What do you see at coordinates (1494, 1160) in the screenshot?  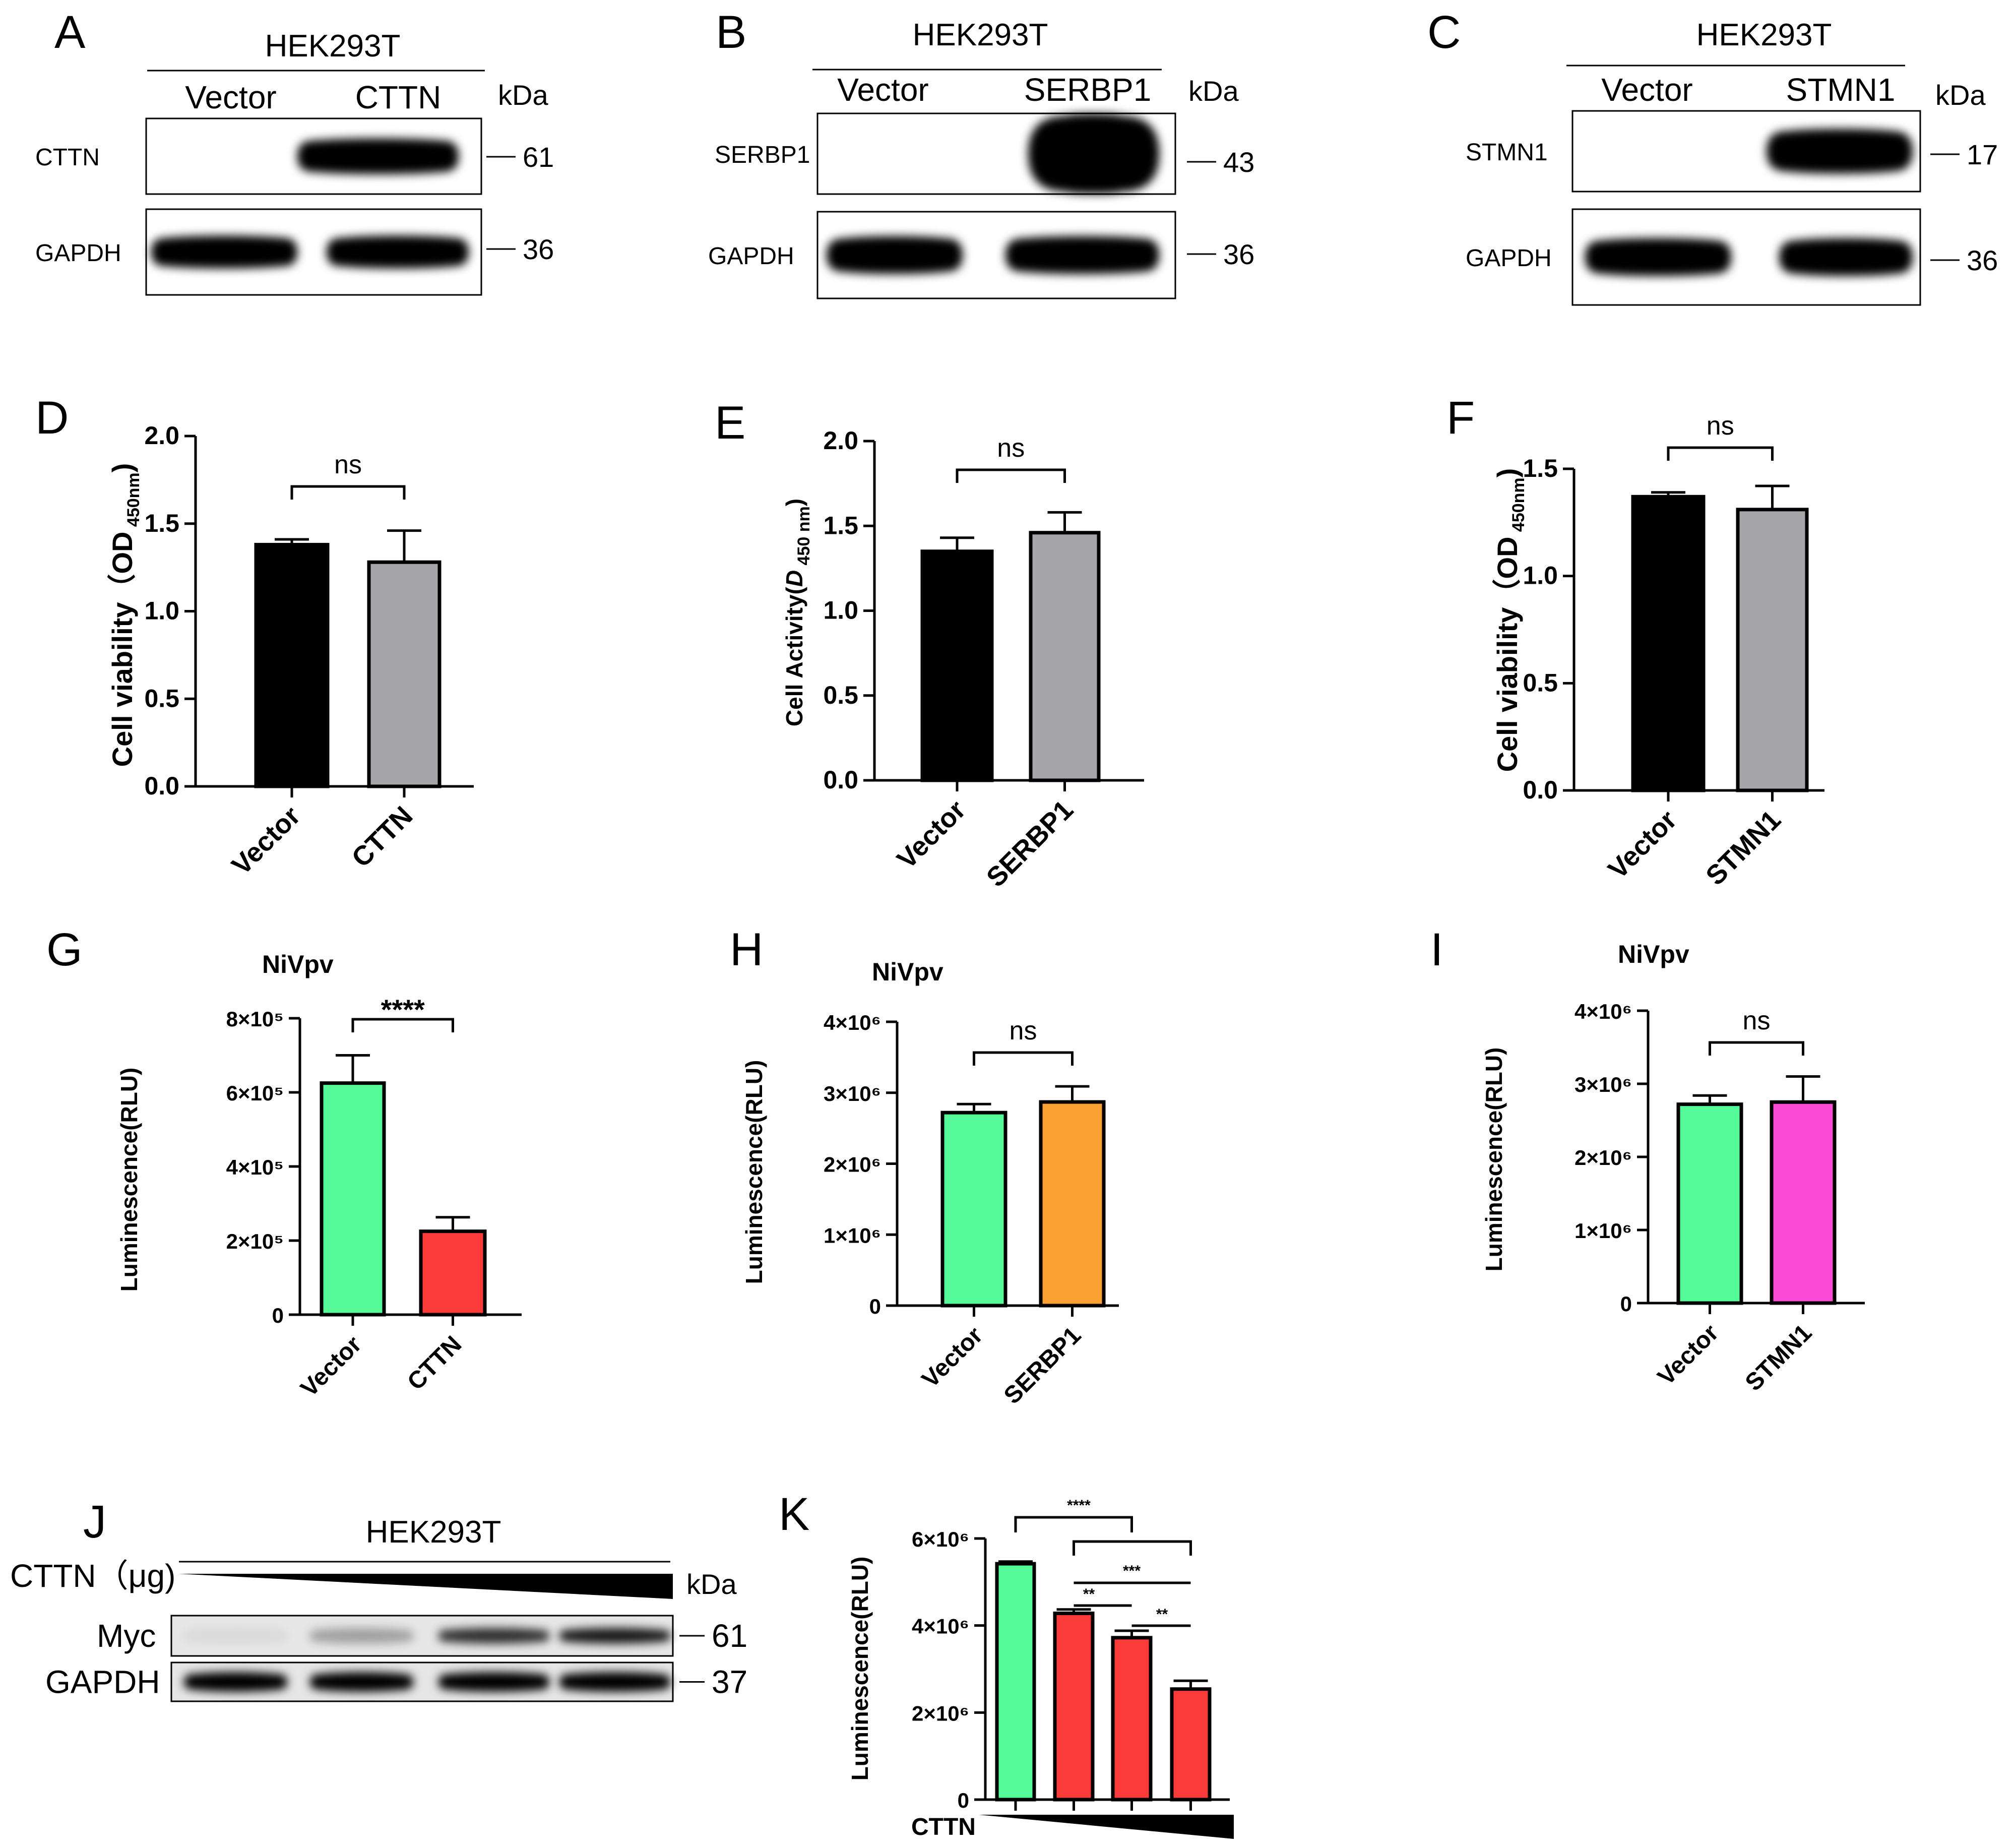 I see `chart-I-y-label: Luminescence(RLU)` at bounding box center [1494, 1160].